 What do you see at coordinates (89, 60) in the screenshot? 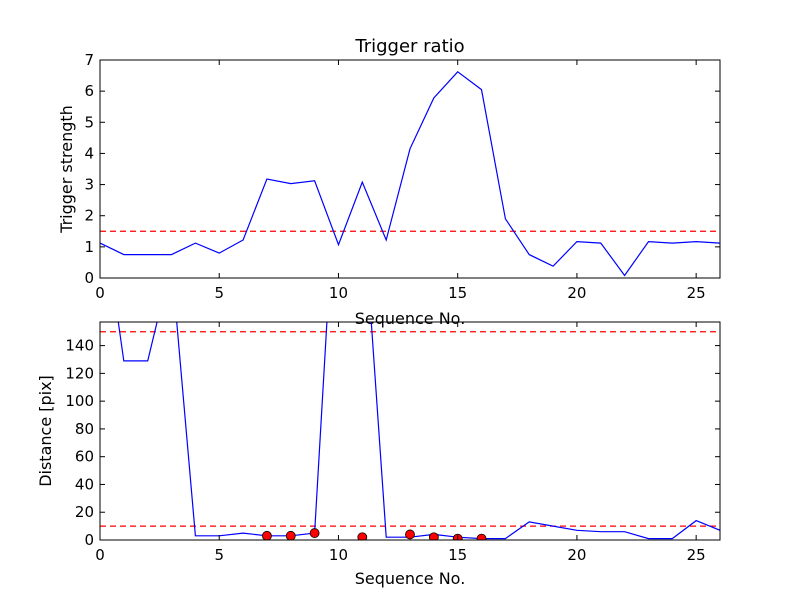
I see `y-tick-label: 7` at bounding box center [89, 60].